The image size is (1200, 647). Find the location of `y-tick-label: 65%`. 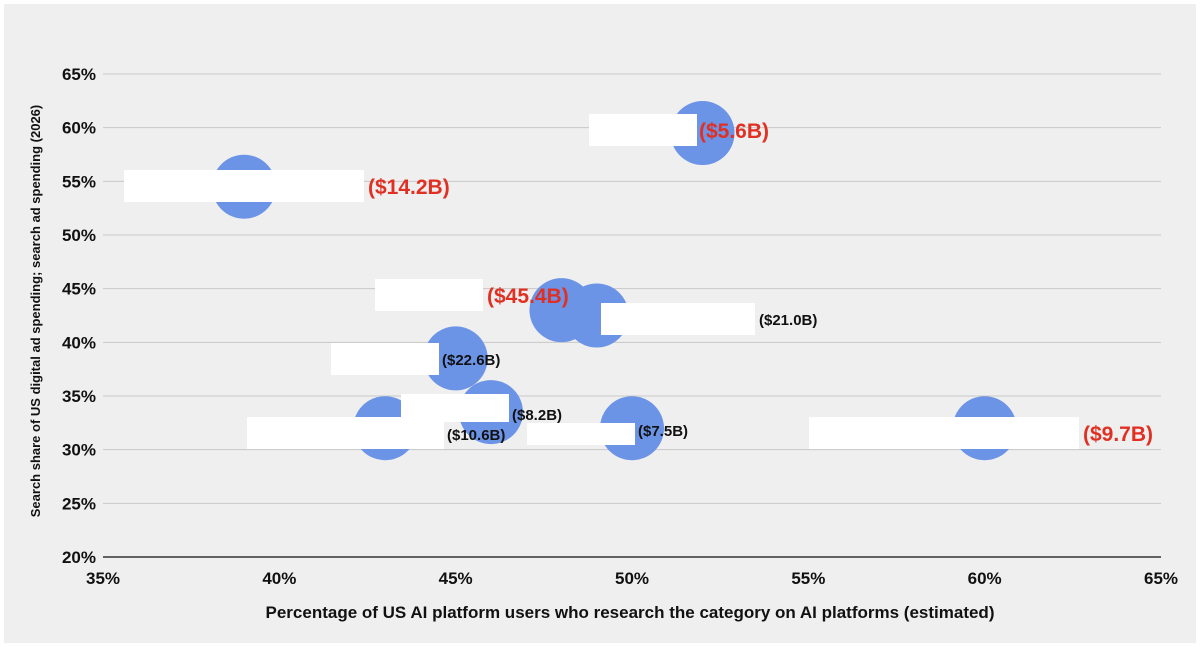

y-tick-label: 65% is located at coordinates (79, 74).